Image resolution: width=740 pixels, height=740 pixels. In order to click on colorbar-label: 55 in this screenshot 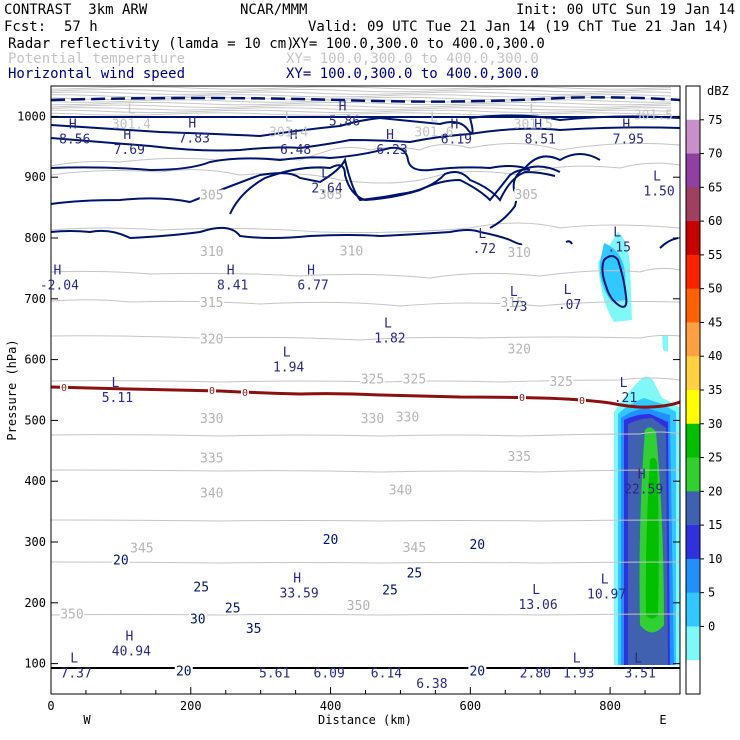, I will do `click(715, 255)`.